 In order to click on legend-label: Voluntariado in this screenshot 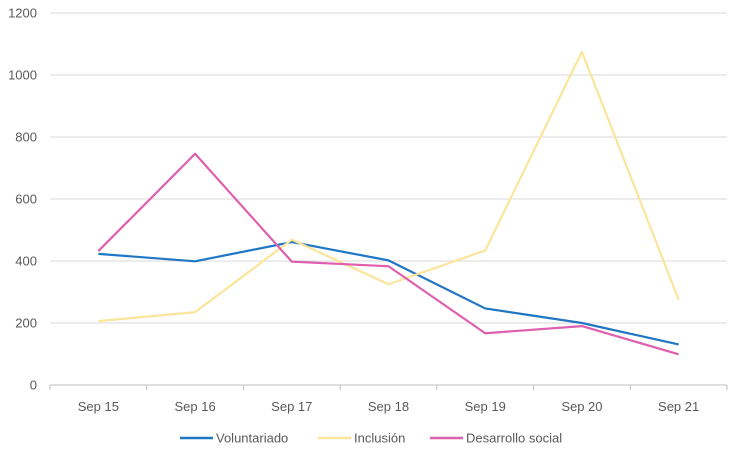, I will do `click(252, 438)`.